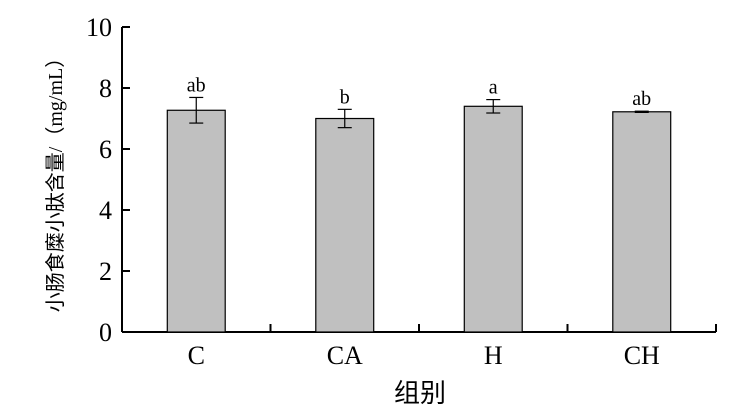 This screenshot has width=737, height=416. I want to click on x-tick-label: H, so click(493, 355).